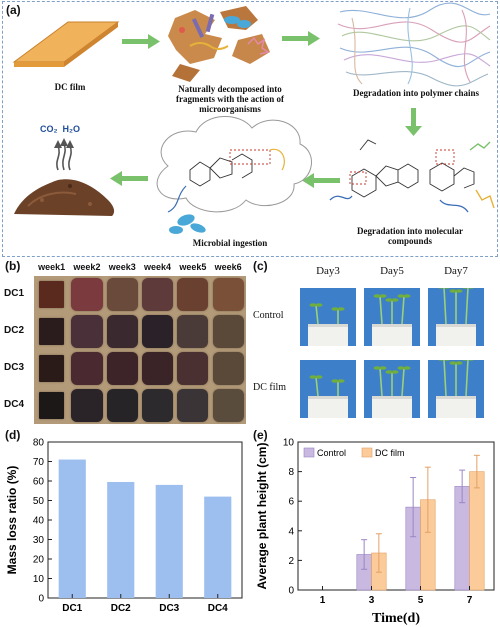 The height and width of the screenshot is (627, 500). What do you see at coordinates (70, 87) in the screenshot?
I see `caption-dc-film: DC film` at bounding box center [70, 87].